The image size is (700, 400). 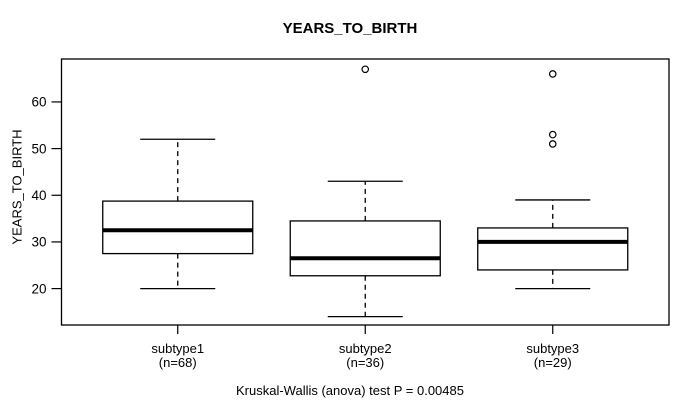 What do you see at coordinates (38, 242) in the screenshot?
I see `y-tick-label: 30` at bounding box center [38, 242].